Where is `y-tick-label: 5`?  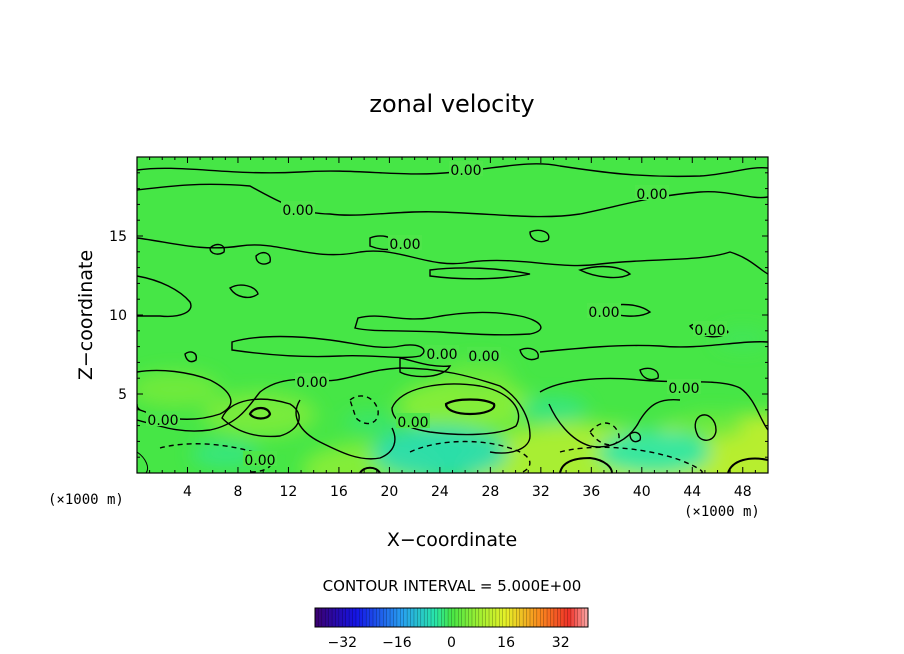 y-tick-label: 5 is located at coordinates (122, 395).